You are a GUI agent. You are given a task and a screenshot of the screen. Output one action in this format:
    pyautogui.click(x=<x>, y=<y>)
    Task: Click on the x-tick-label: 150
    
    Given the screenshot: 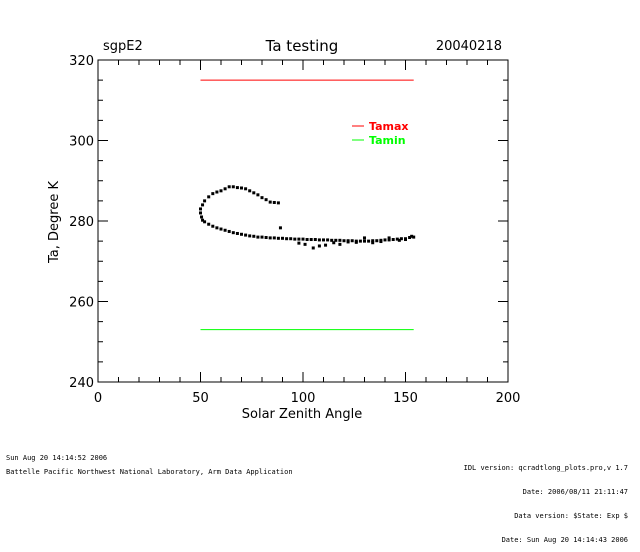 What is the action you would take?
    pyautogui.click(x=405, y=398)
    